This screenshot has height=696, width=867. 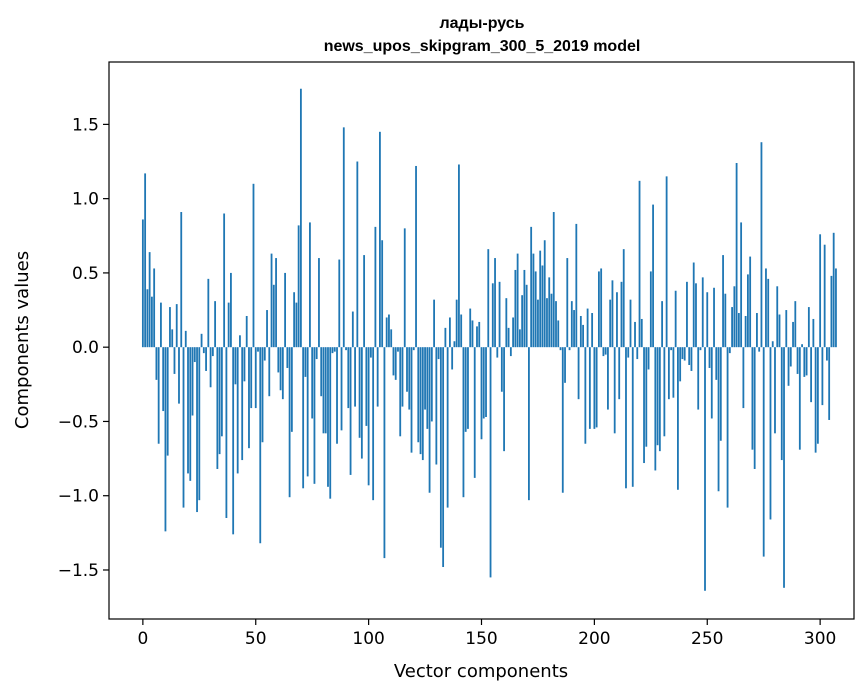 I want to click on y-tick-label: 0.0, so click(x=85, y=348).